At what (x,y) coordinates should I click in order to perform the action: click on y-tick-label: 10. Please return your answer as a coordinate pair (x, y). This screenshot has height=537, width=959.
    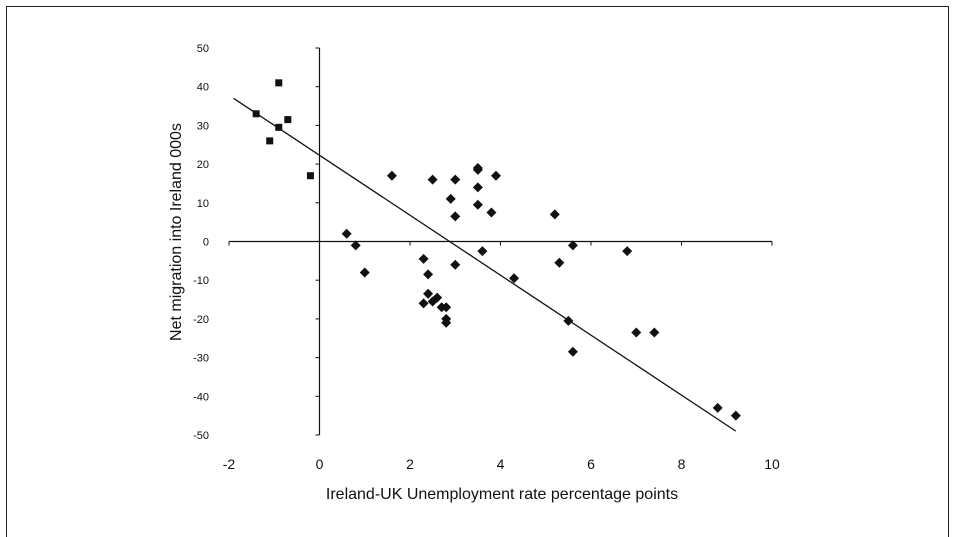
    Looking at the image, I should click on (203, 204).